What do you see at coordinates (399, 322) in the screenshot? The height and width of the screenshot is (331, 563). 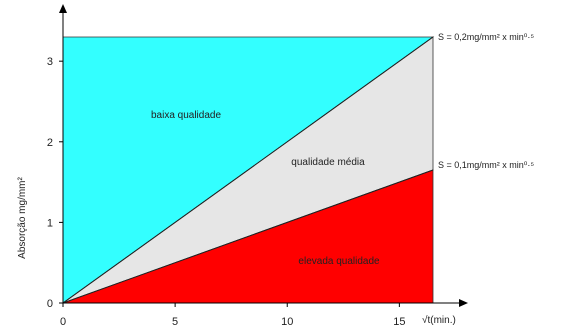 I see `x-tick-label: 15` at bounding box center [399, 322].